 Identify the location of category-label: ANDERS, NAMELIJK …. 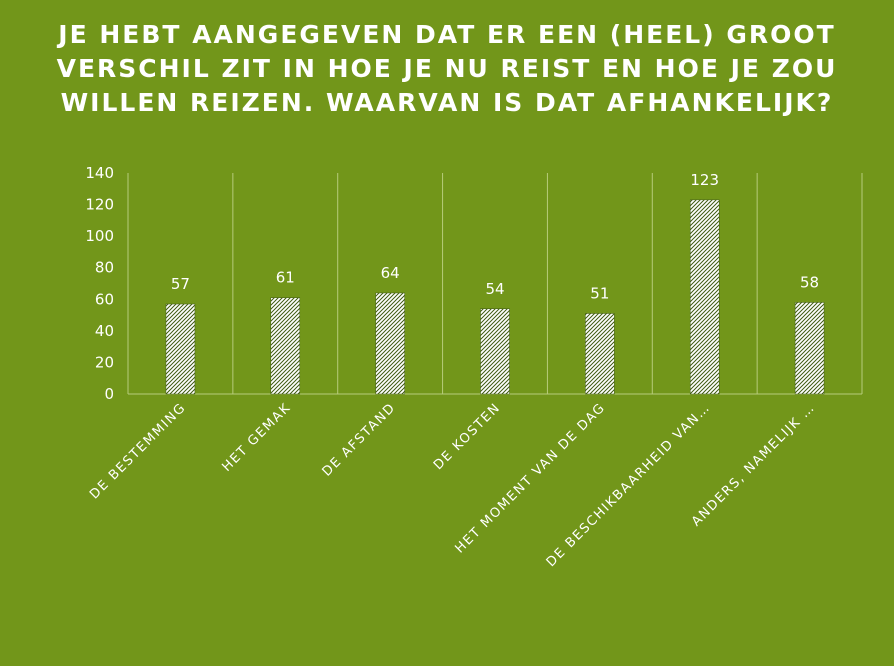
(753, 464).